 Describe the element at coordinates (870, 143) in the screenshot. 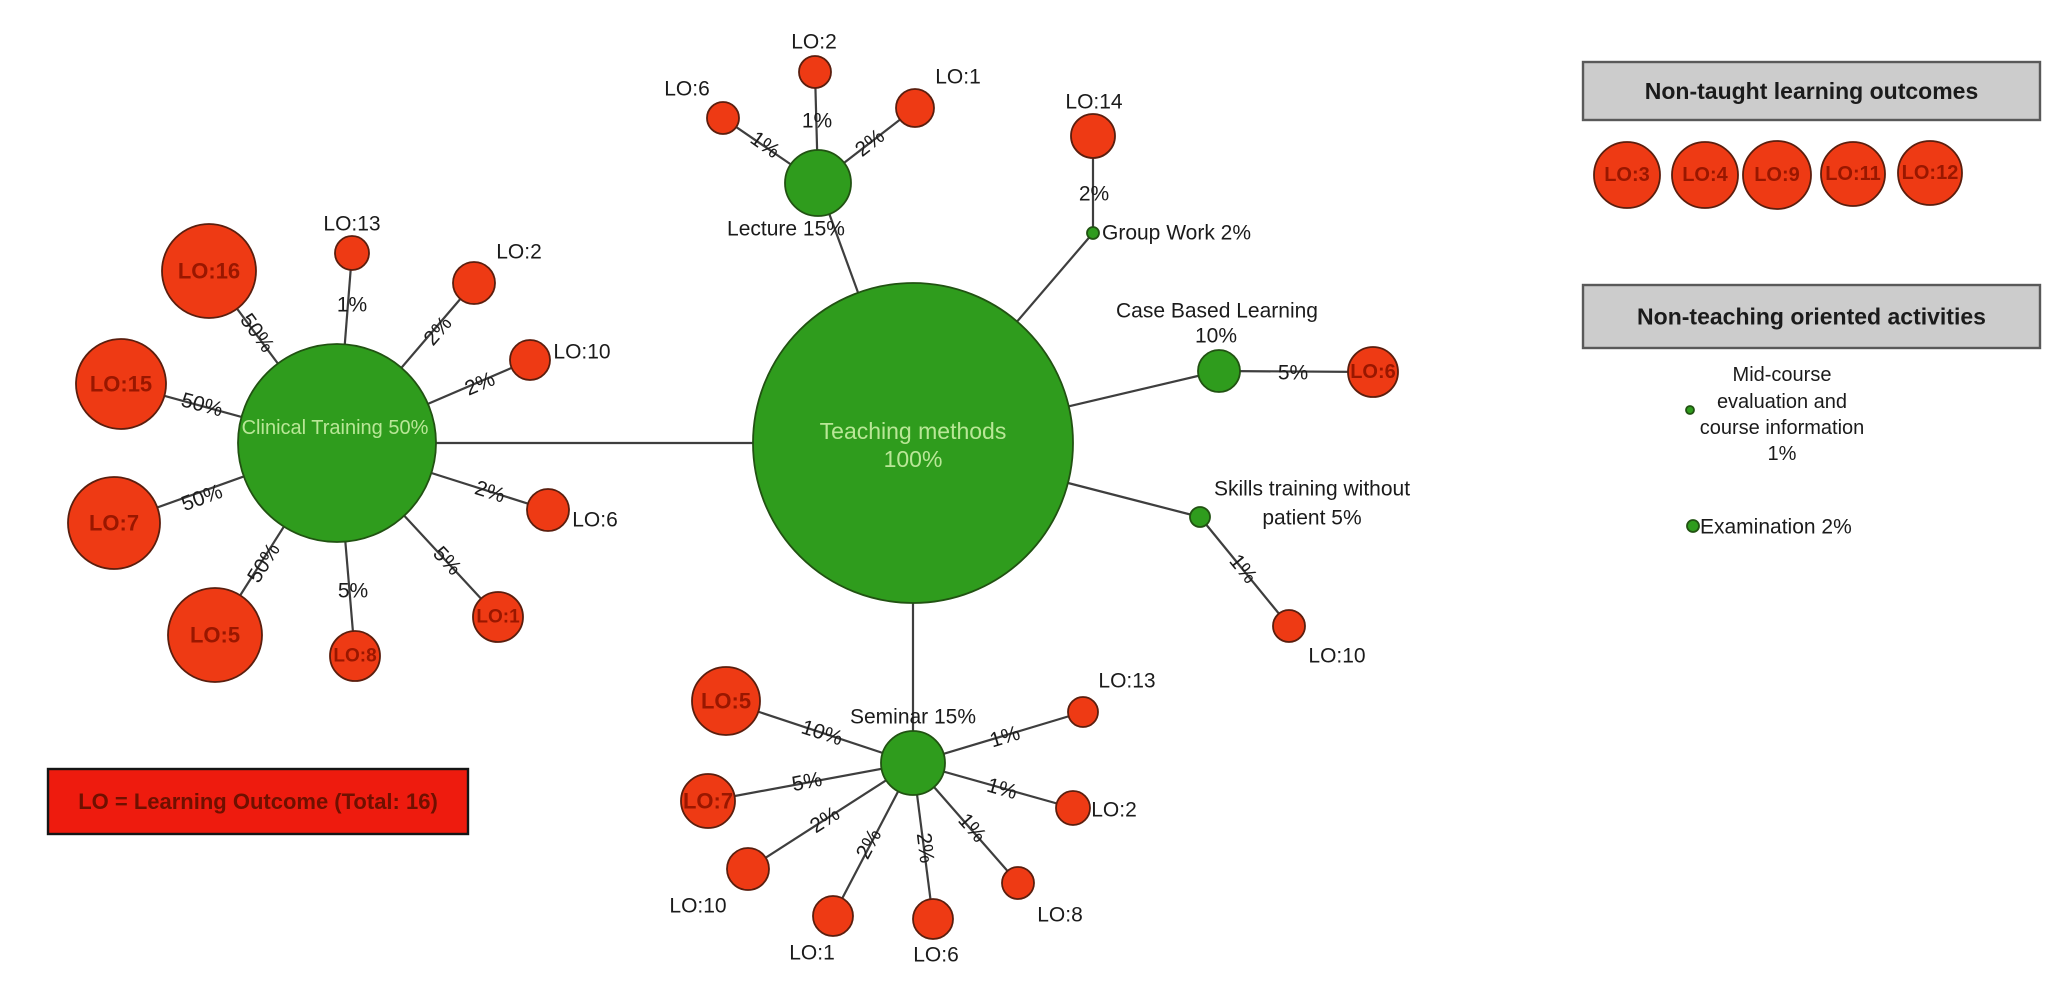

I see `edge-label-lecture-l1: 2%` at that location.